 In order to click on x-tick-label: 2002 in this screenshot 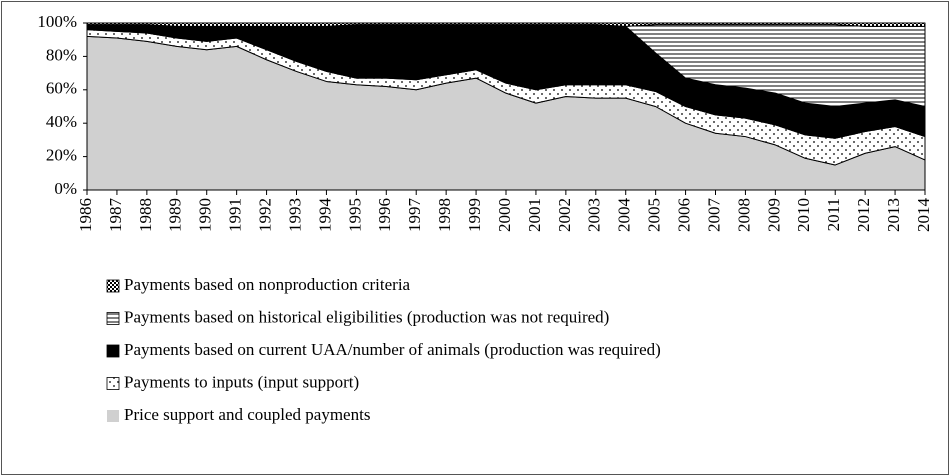, I will do `click(564, 215)`.